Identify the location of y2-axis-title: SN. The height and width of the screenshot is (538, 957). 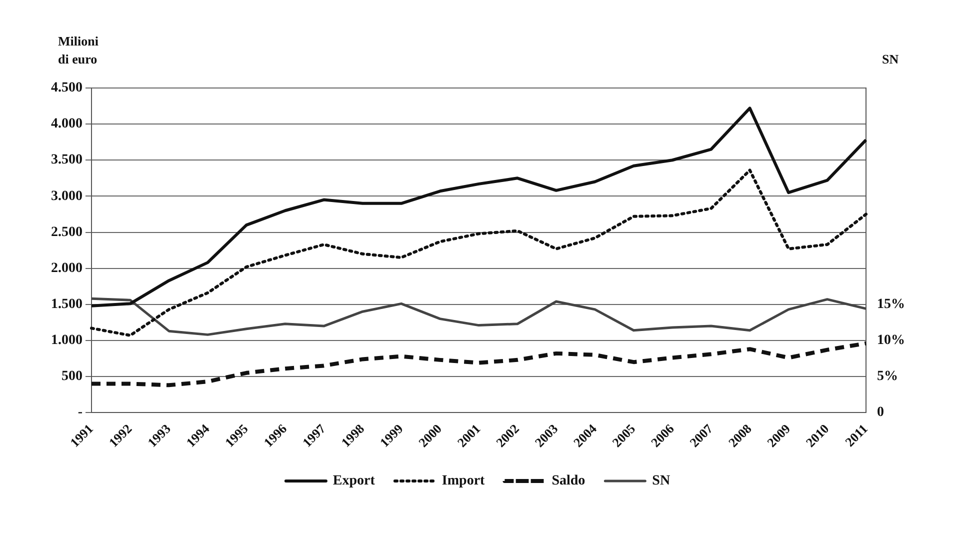
(891, 58).